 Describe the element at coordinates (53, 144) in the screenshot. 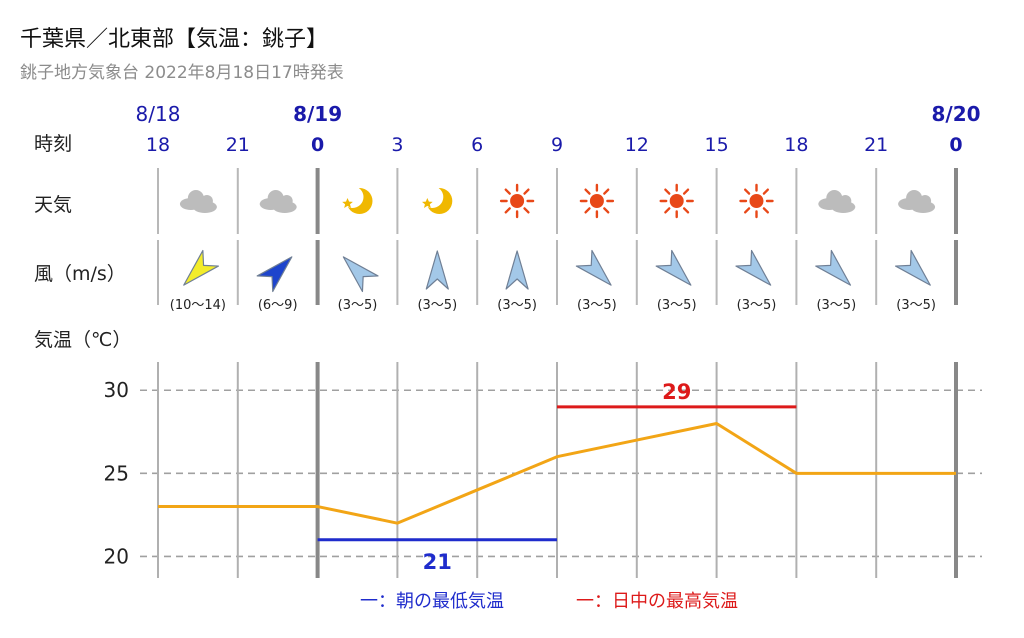

I see `time-row-label: 時刻` at that location.